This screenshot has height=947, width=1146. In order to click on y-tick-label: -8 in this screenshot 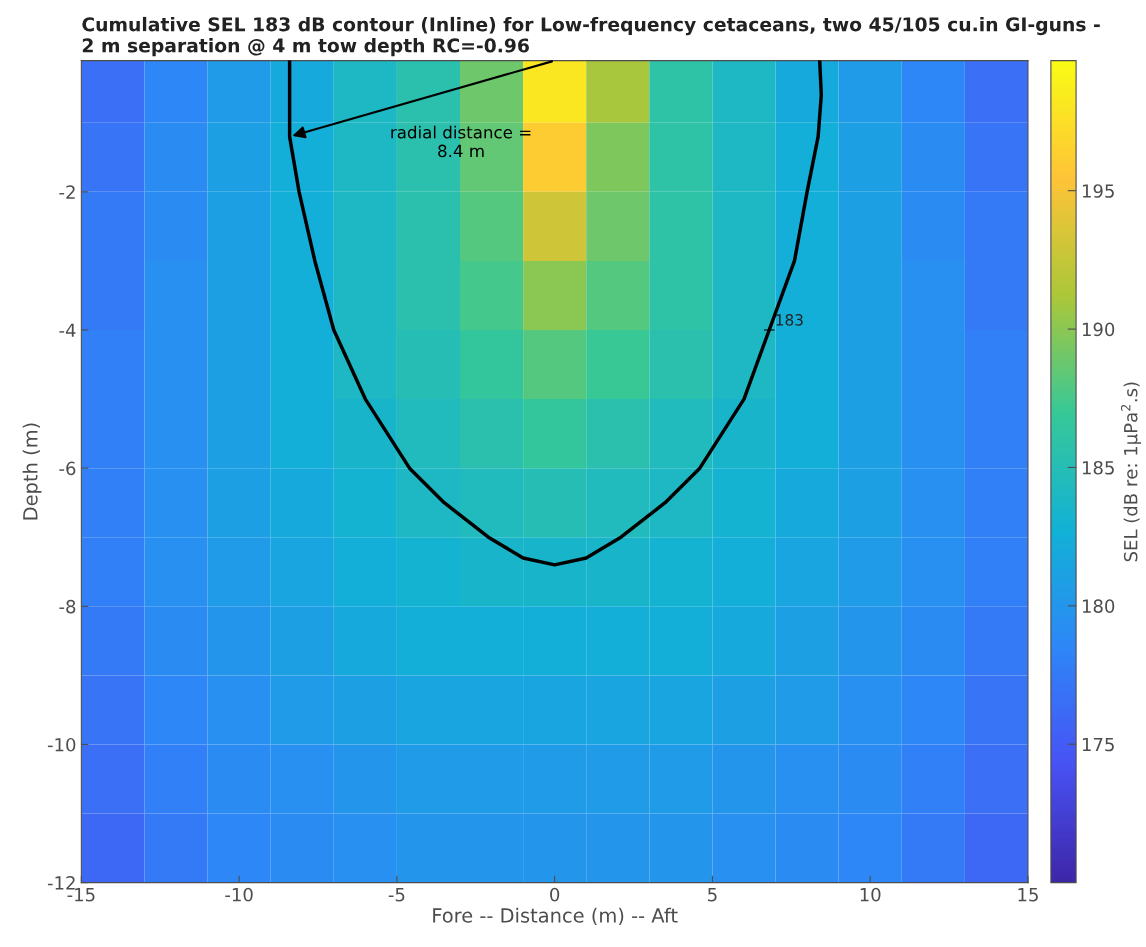, I will do `click(67, 606)`.